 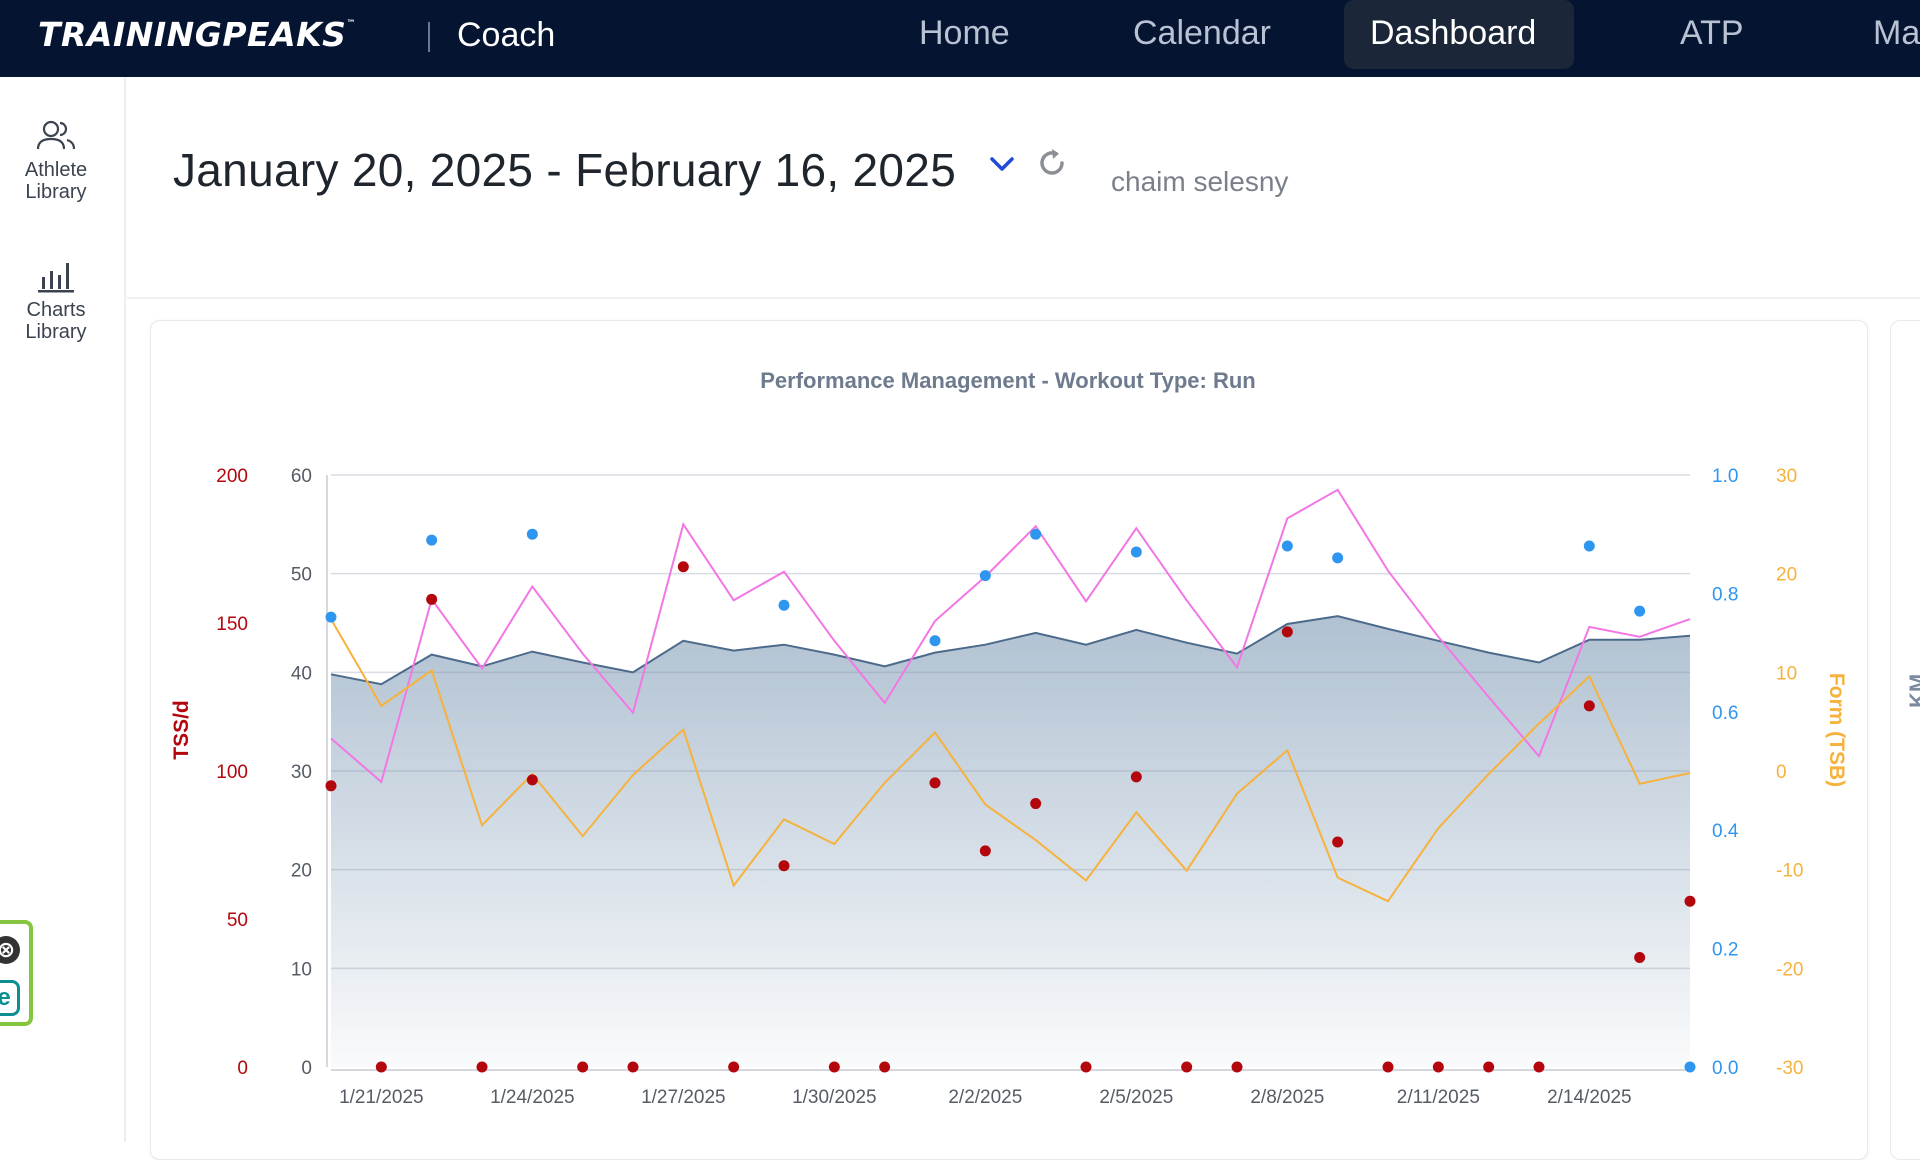 I want to click on intensity-tick-label: 0.6, so click(x=1725, y=713).